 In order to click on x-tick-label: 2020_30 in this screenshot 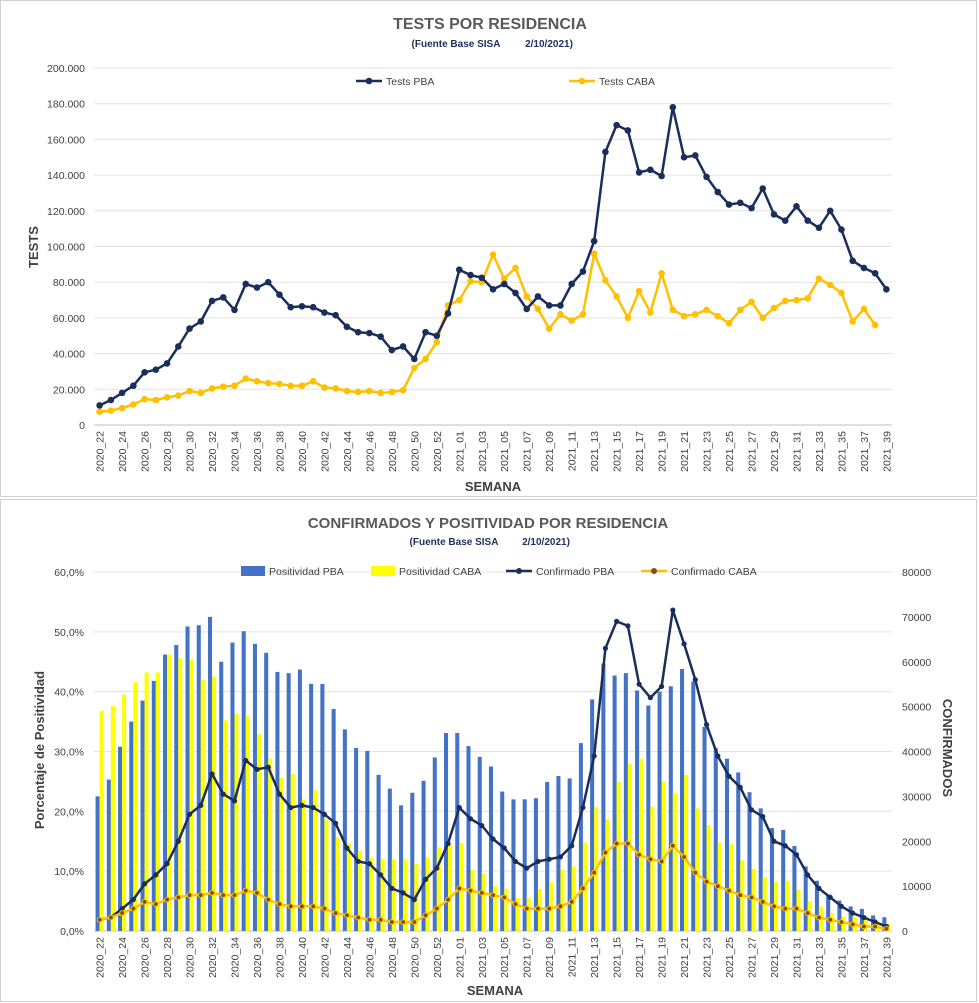, I will do `click(191, 957)`.